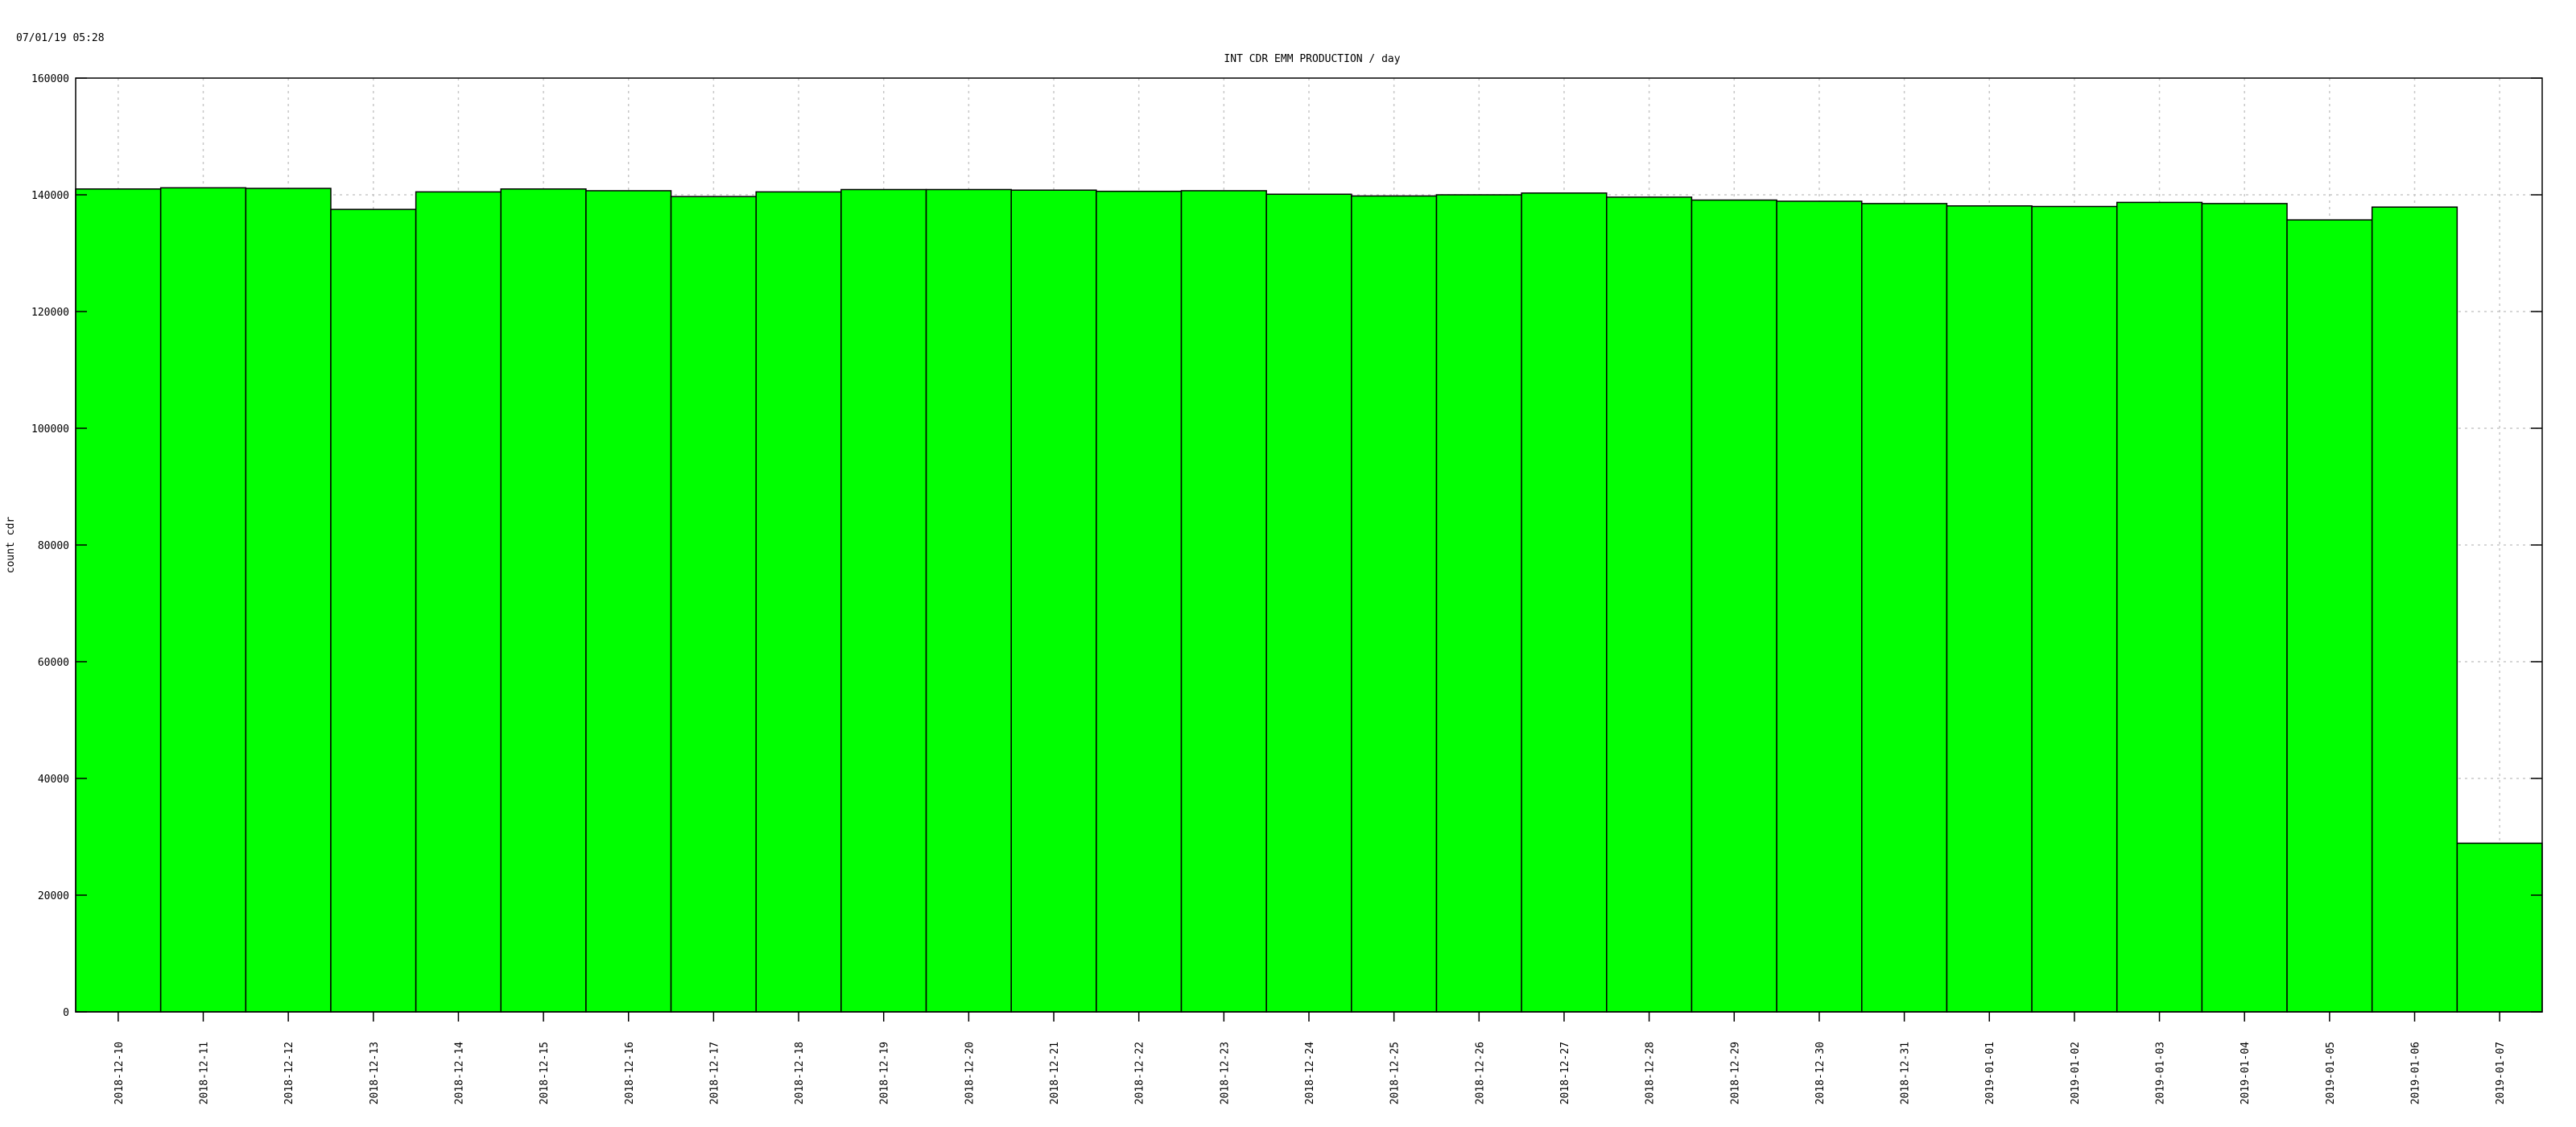 Image resolution: width=2576 pixels, height=1127 pixels. What do you see at coordinates (2076, 1073) in the screenshot?
I see `x-tick-label: 2019-01-02` at bounding box center [2076, 1073].